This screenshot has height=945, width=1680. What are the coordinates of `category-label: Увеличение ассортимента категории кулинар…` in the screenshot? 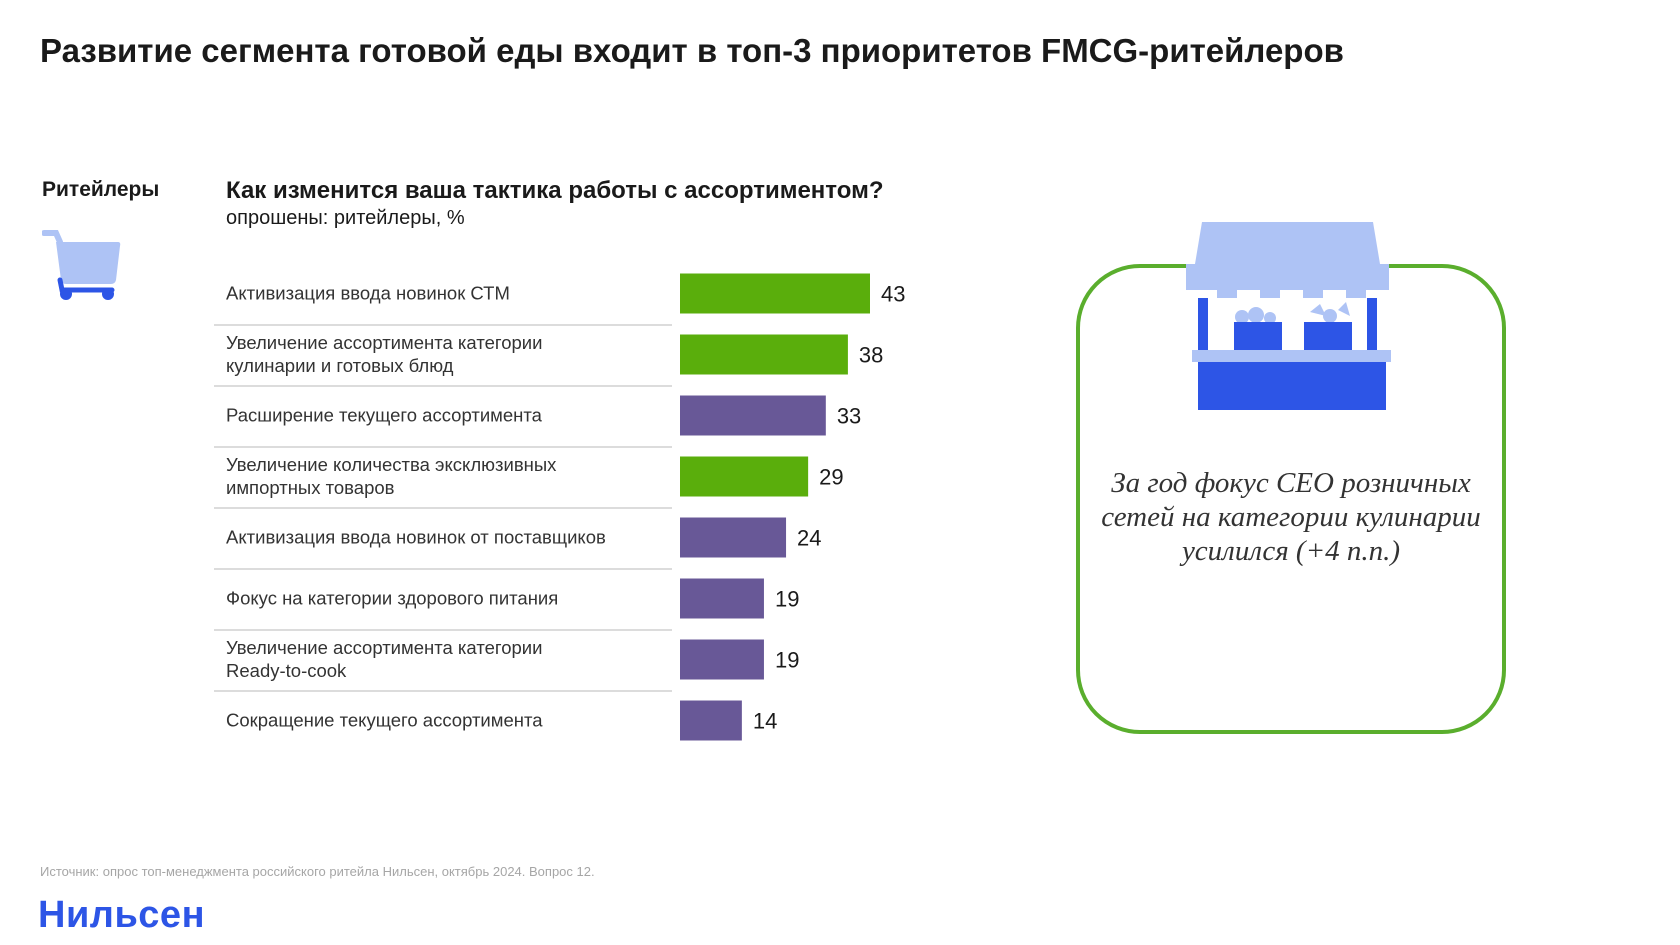 It's located at (384, 354).